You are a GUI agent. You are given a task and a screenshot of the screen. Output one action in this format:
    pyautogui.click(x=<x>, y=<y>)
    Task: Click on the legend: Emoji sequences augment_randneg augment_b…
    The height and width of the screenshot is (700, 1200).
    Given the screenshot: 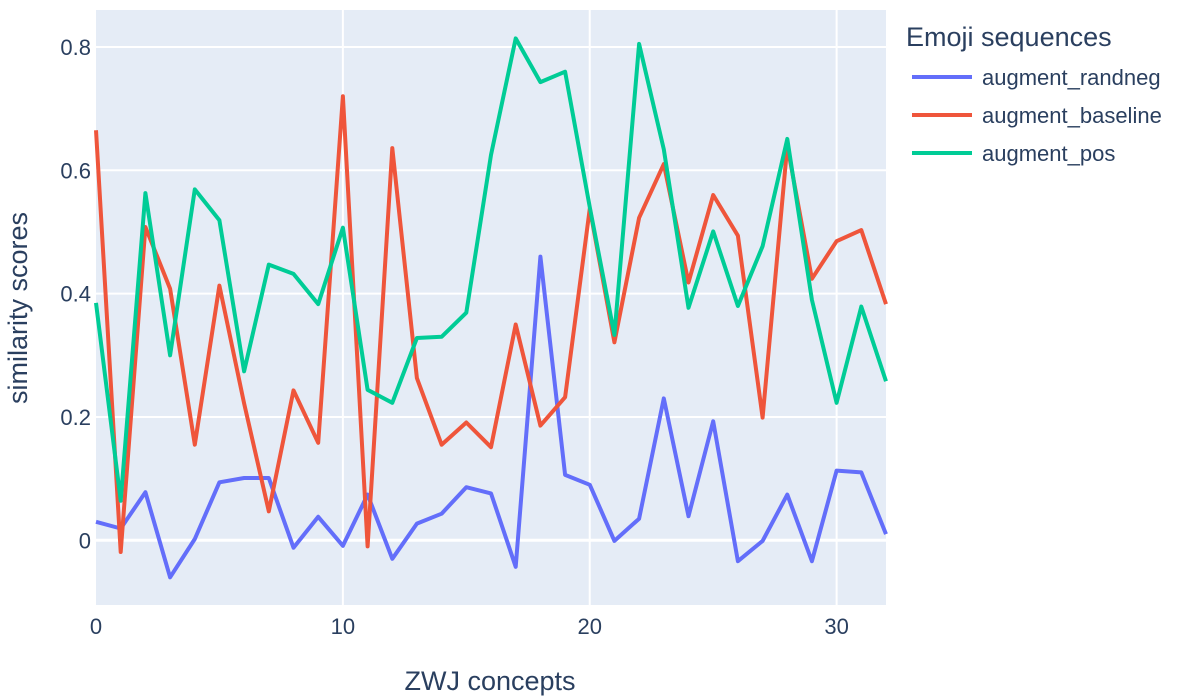 What is the action you would take?
    pyautogui.click(x=1034, y=94)
    